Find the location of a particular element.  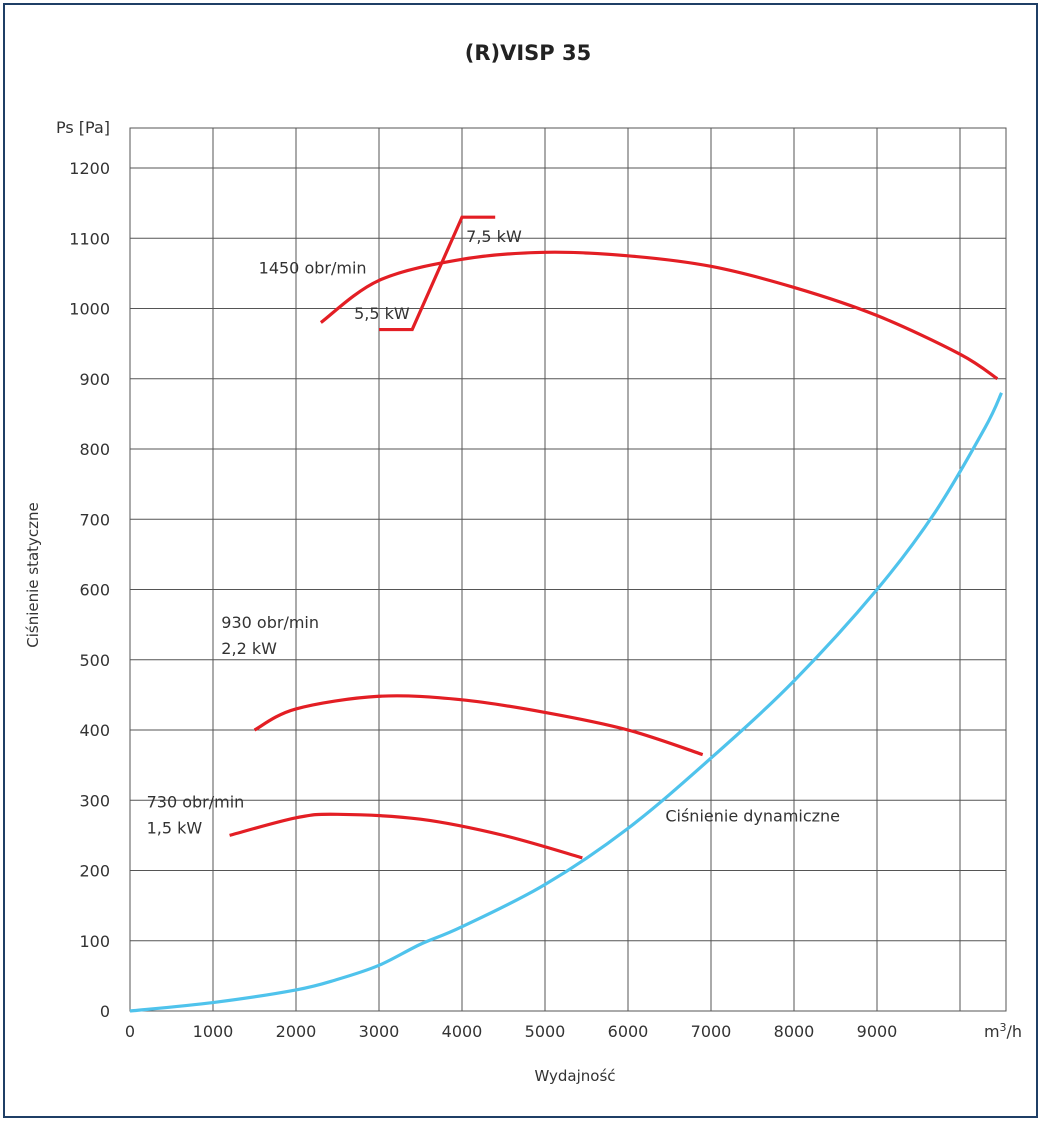

series-line-730-obr-min-1-5-kw is located at coordinates (406, 836).